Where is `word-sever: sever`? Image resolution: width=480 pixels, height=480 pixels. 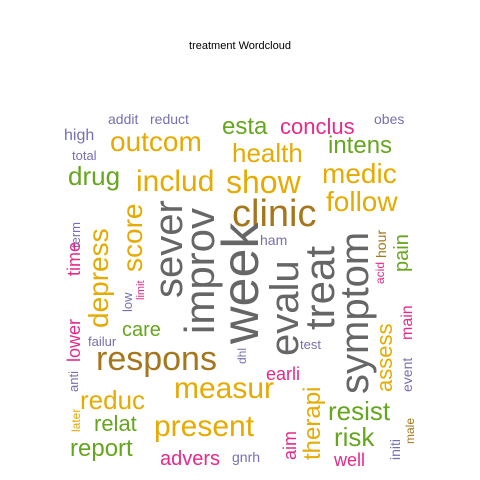 word-sever: sever is located at coordinates (169, 249).